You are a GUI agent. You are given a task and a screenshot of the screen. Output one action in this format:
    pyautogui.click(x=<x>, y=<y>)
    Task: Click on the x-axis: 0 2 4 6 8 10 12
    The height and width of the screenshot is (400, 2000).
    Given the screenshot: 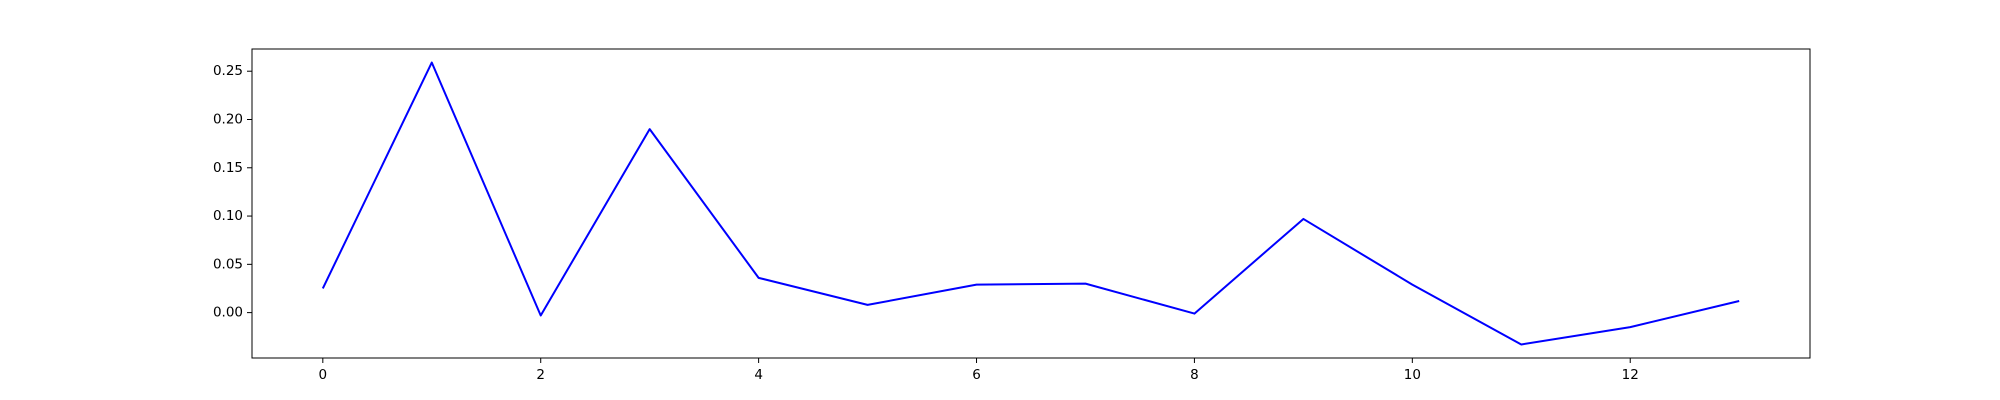 What is the action you would take?
    pyautogui.click(x=979, y=370)
    